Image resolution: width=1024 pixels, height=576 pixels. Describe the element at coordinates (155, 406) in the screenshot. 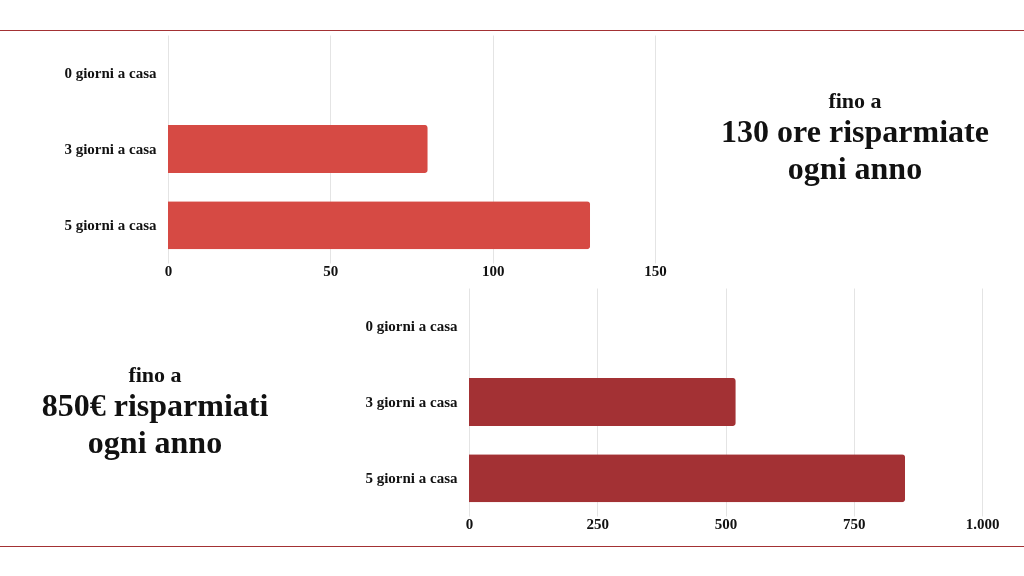

I see `text: 850€ risparmiati` at that location.